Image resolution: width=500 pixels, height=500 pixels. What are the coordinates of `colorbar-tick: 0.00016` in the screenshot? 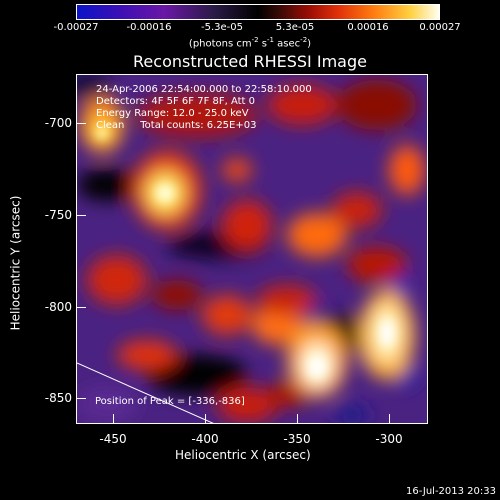 It's located at (368, 27).